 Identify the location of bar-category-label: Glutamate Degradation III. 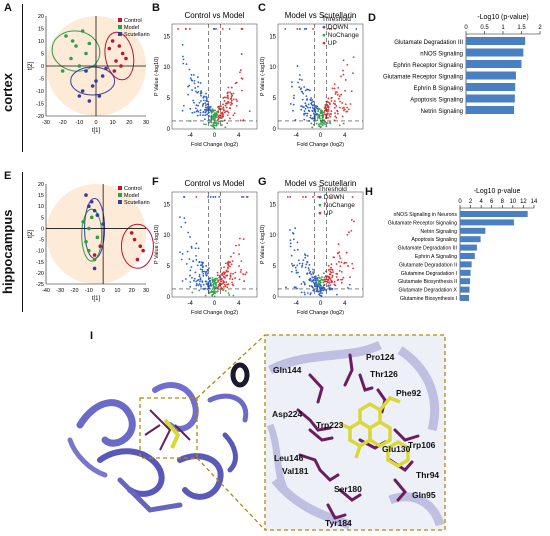
(428, 43).